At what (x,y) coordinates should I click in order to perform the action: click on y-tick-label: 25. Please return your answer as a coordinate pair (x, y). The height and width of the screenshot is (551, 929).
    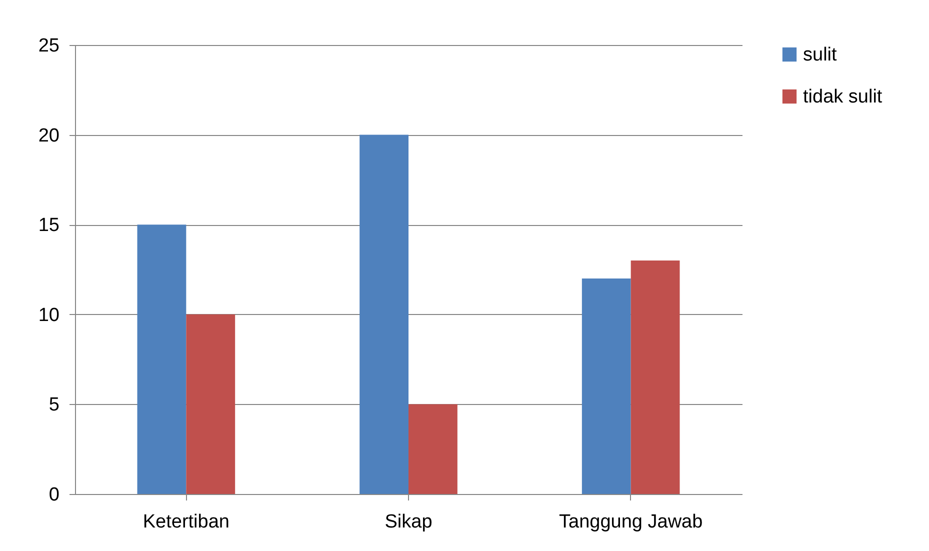
    Looking at the image, I should click on (49, 46).